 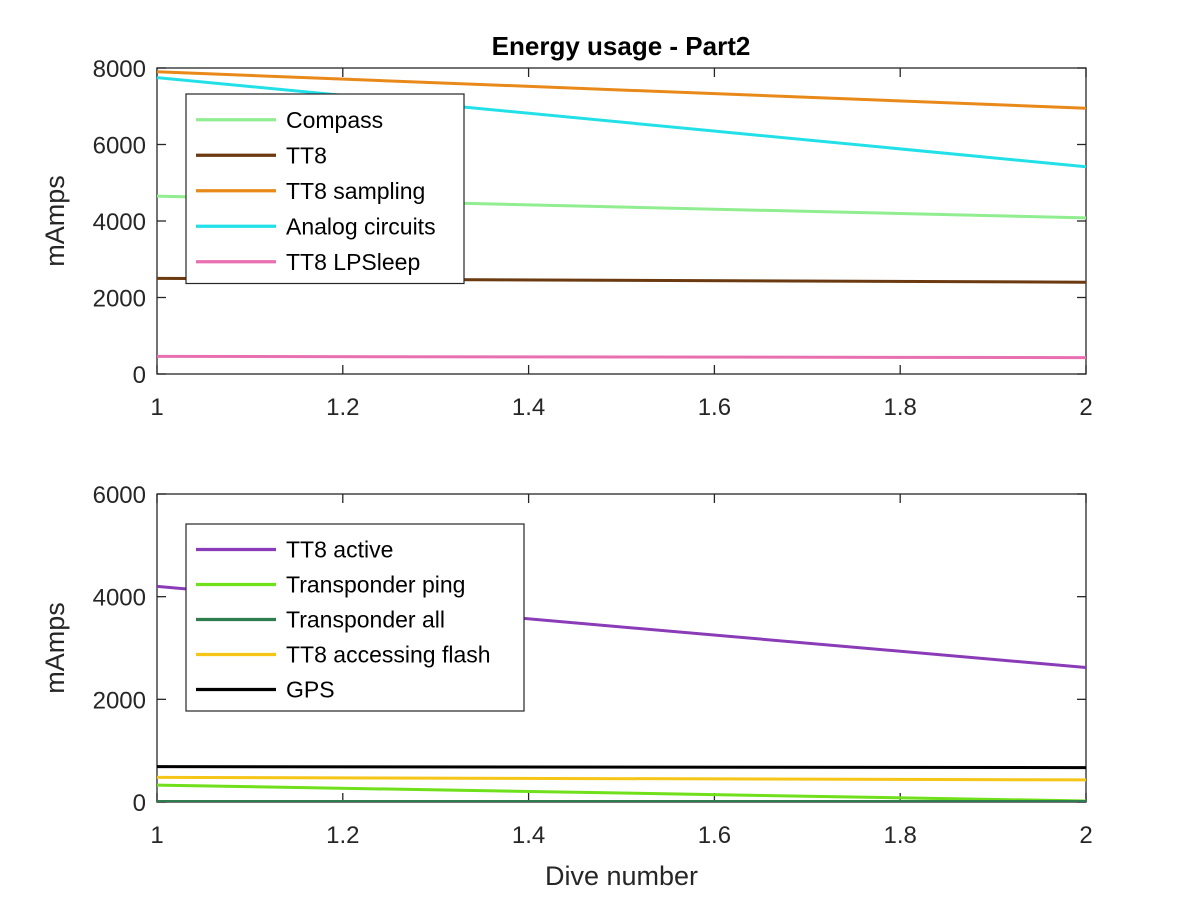 What do you see at coordinates (139, 803) in the screenshot?
I see `bottom-y-tick-label: 0` at bounding box center [139, 803].